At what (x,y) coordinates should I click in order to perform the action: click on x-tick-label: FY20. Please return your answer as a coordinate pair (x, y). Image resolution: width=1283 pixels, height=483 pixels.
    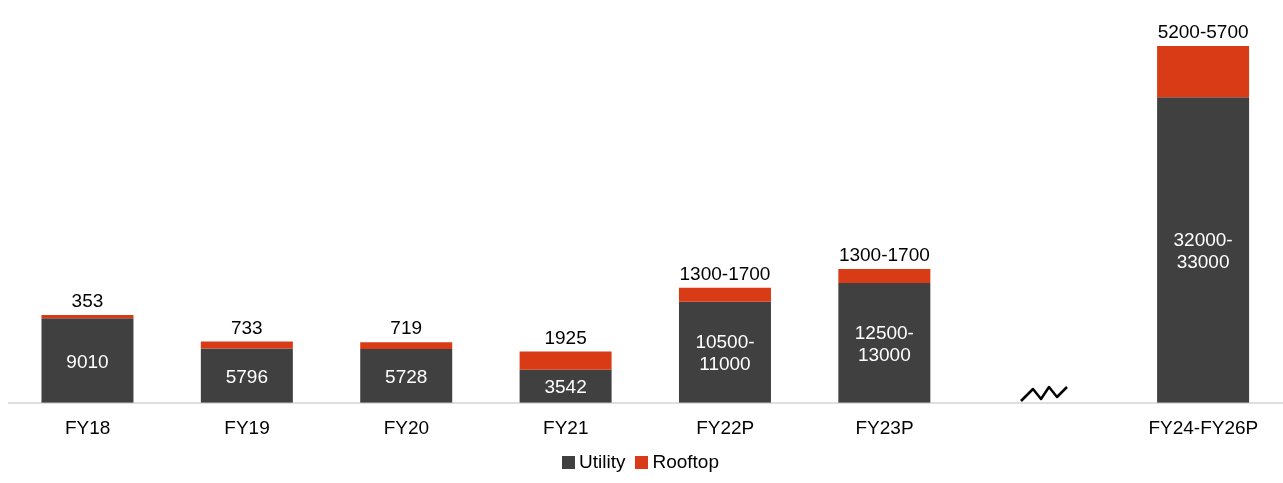
    Looking at the image, I should click on (406, 428).